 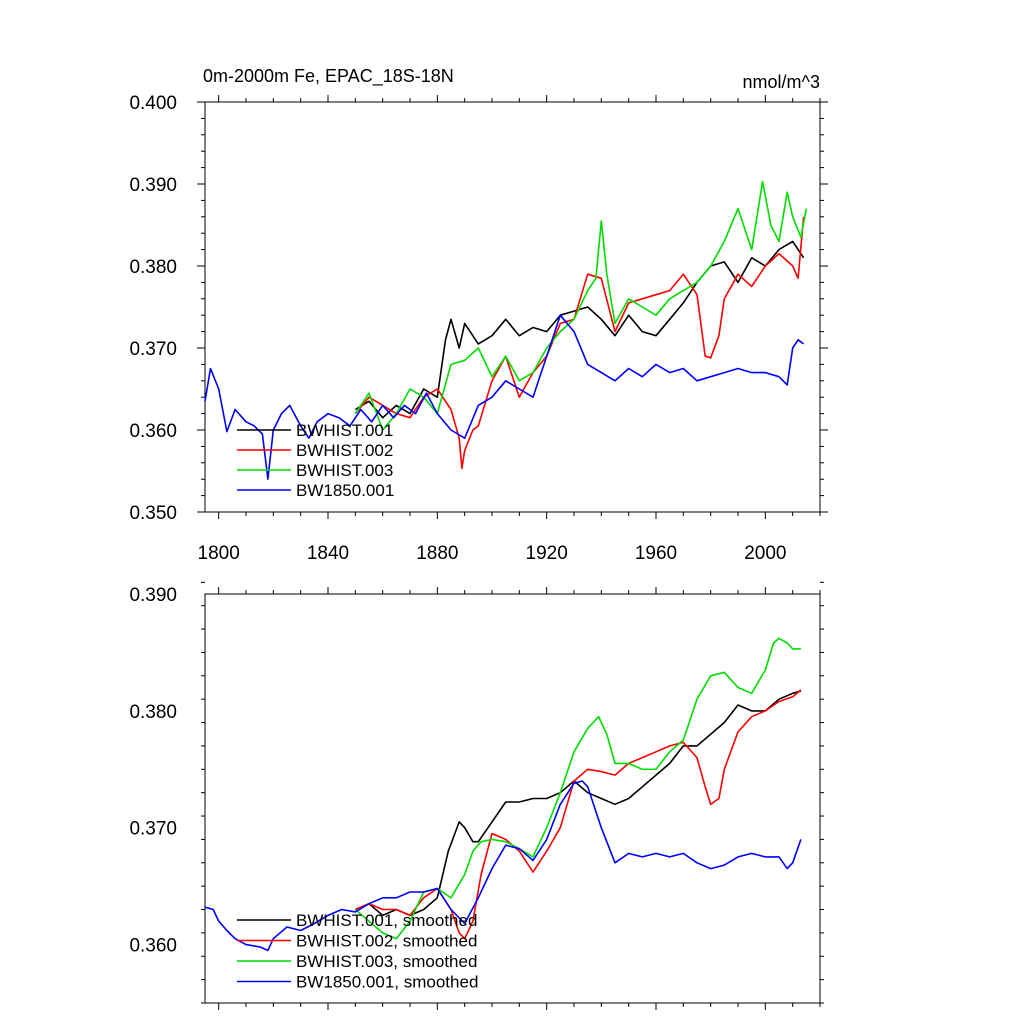 I want to click on top-y-tick-label: 0.400, so click(x=153, y=103).